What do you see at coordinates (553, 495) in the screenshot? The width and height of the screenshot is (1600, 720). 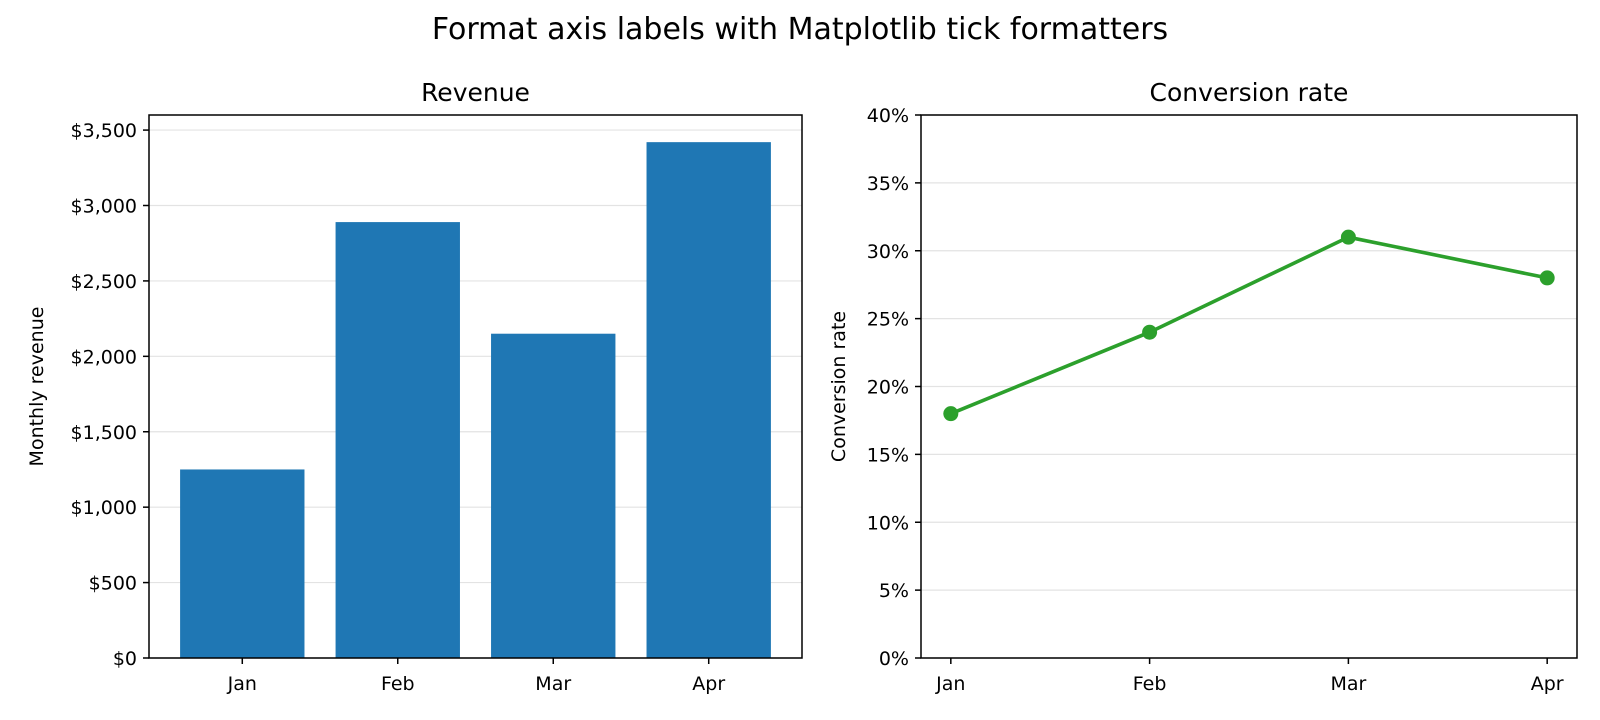 I see `bar-mar` at bounding box center [553, 495].